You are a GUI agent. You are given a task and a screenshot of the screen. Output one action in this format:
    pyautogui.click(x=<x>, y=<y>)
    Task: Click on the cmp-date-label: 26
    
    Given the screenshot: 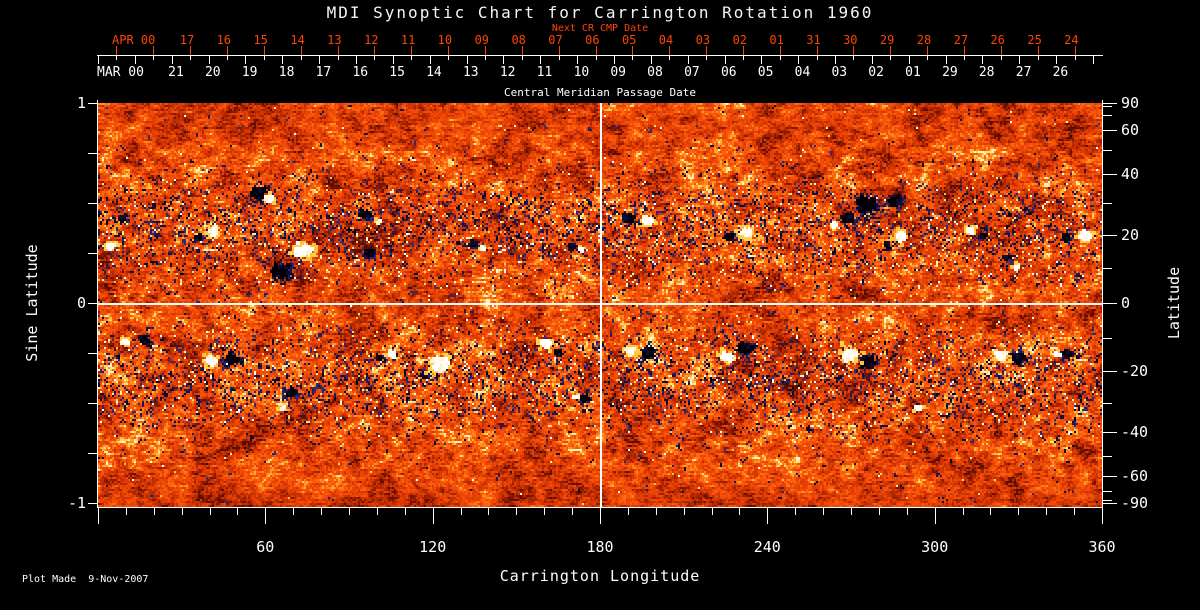 What is the action you would take?
    pyautogui.click(x=1060, y=72)
    